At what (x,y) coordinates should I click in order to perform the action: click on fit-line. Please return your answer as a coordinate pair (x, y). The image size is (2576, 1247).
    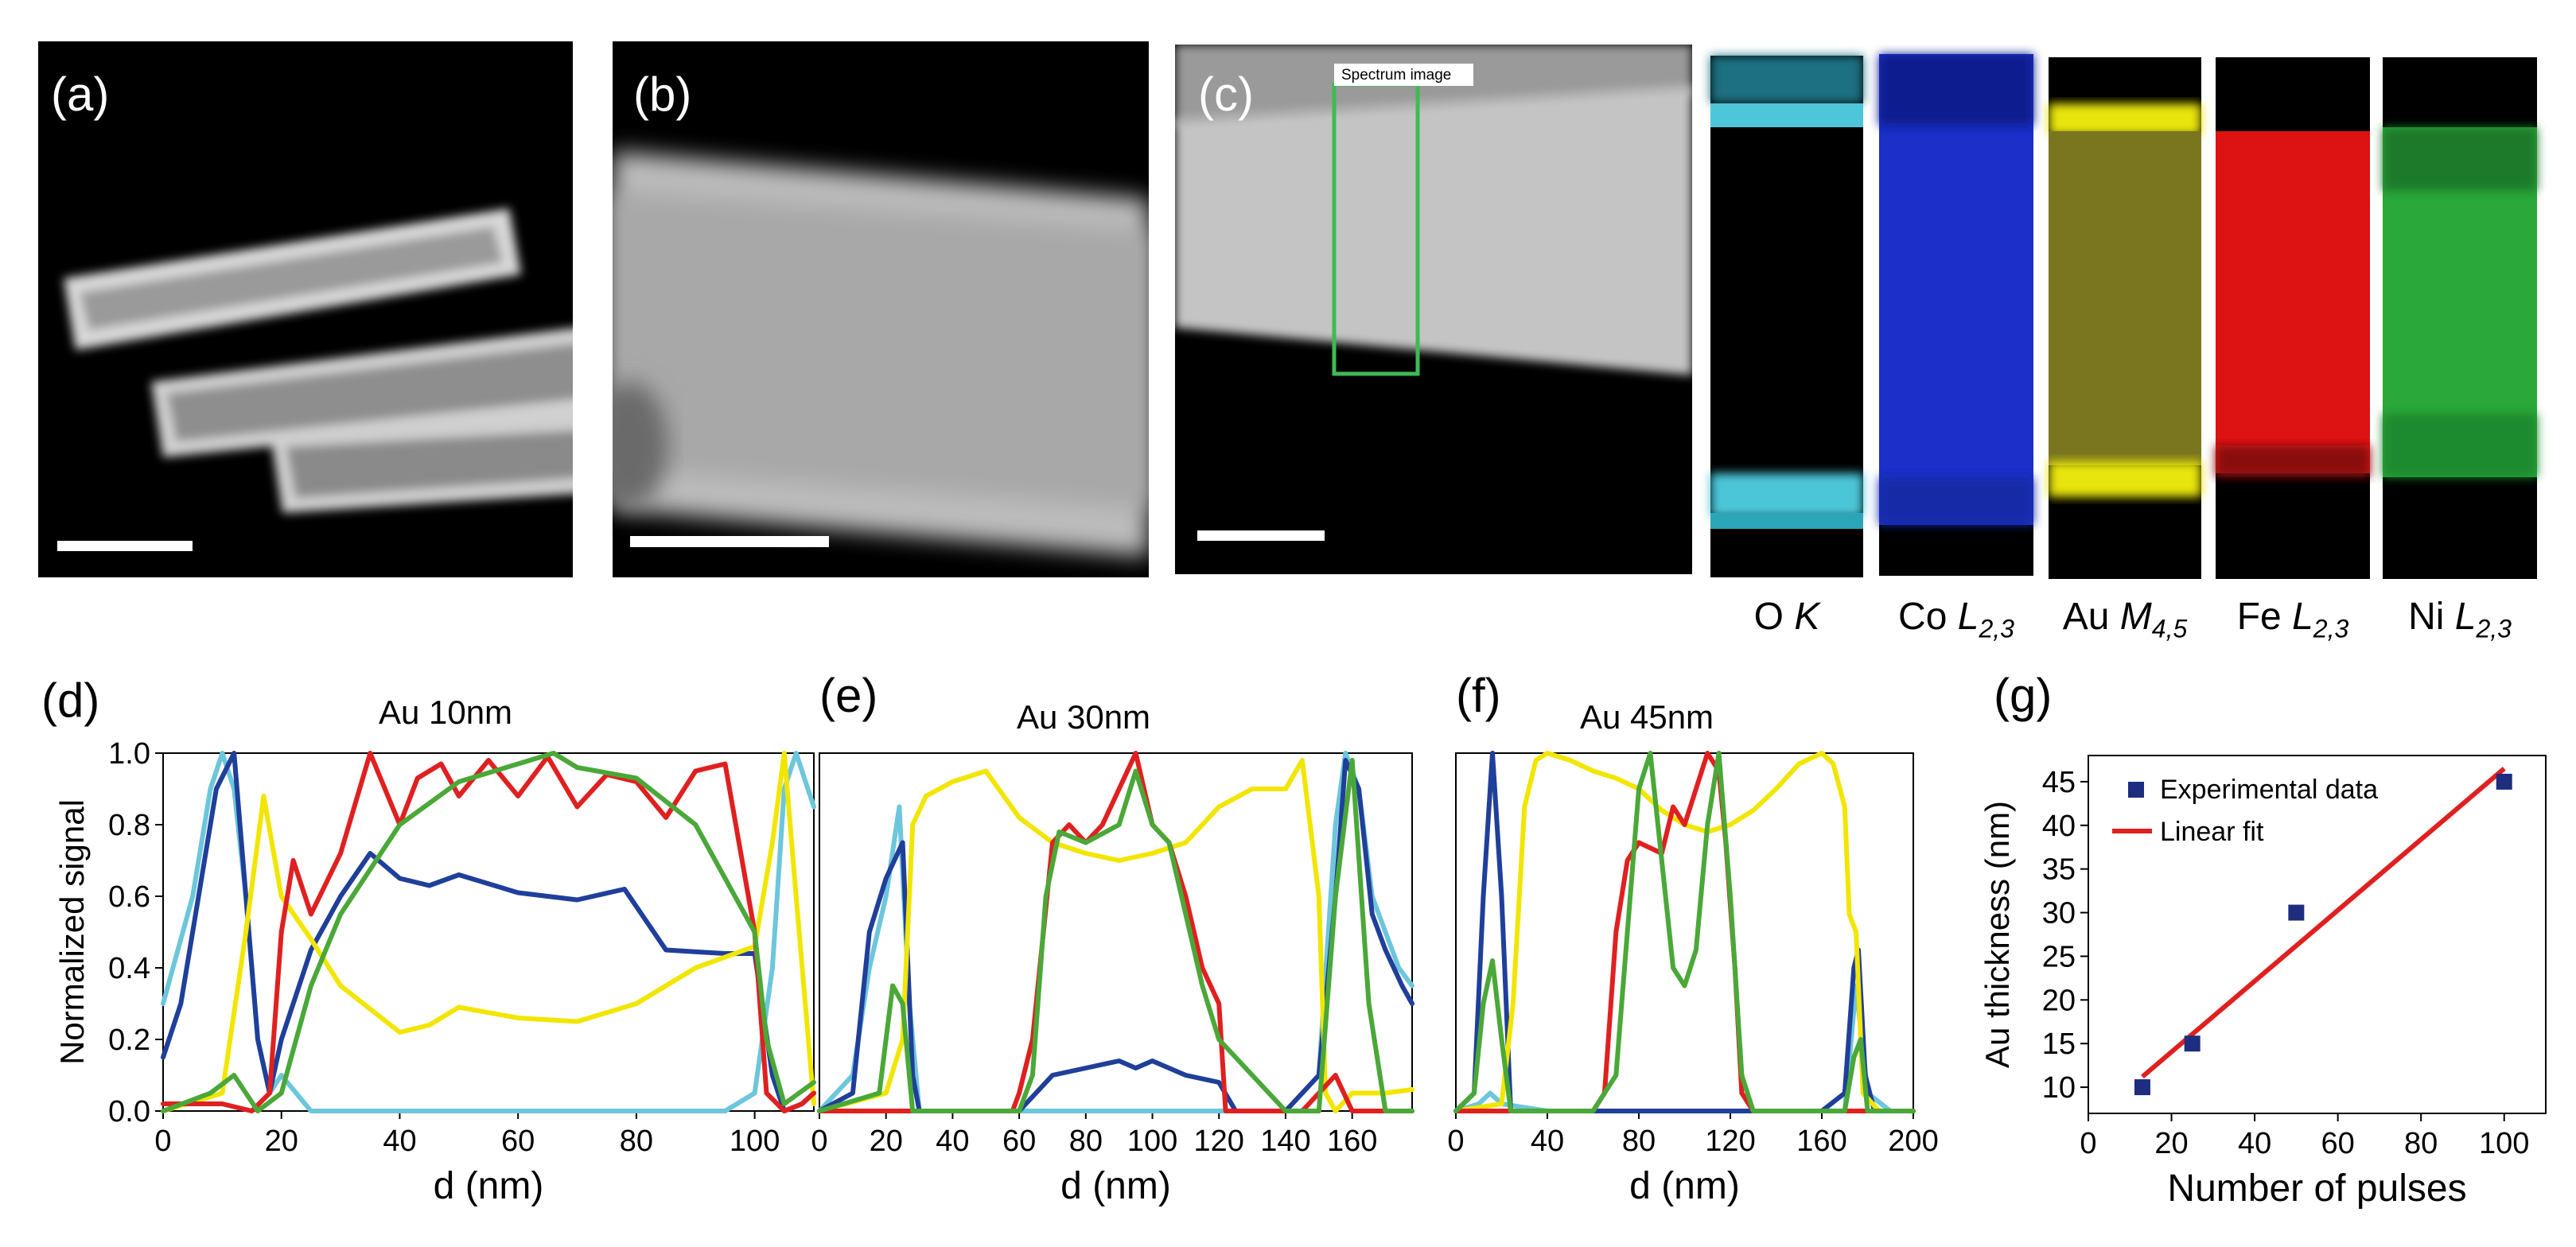
    Looking at the image, I should click on (2324, 923).